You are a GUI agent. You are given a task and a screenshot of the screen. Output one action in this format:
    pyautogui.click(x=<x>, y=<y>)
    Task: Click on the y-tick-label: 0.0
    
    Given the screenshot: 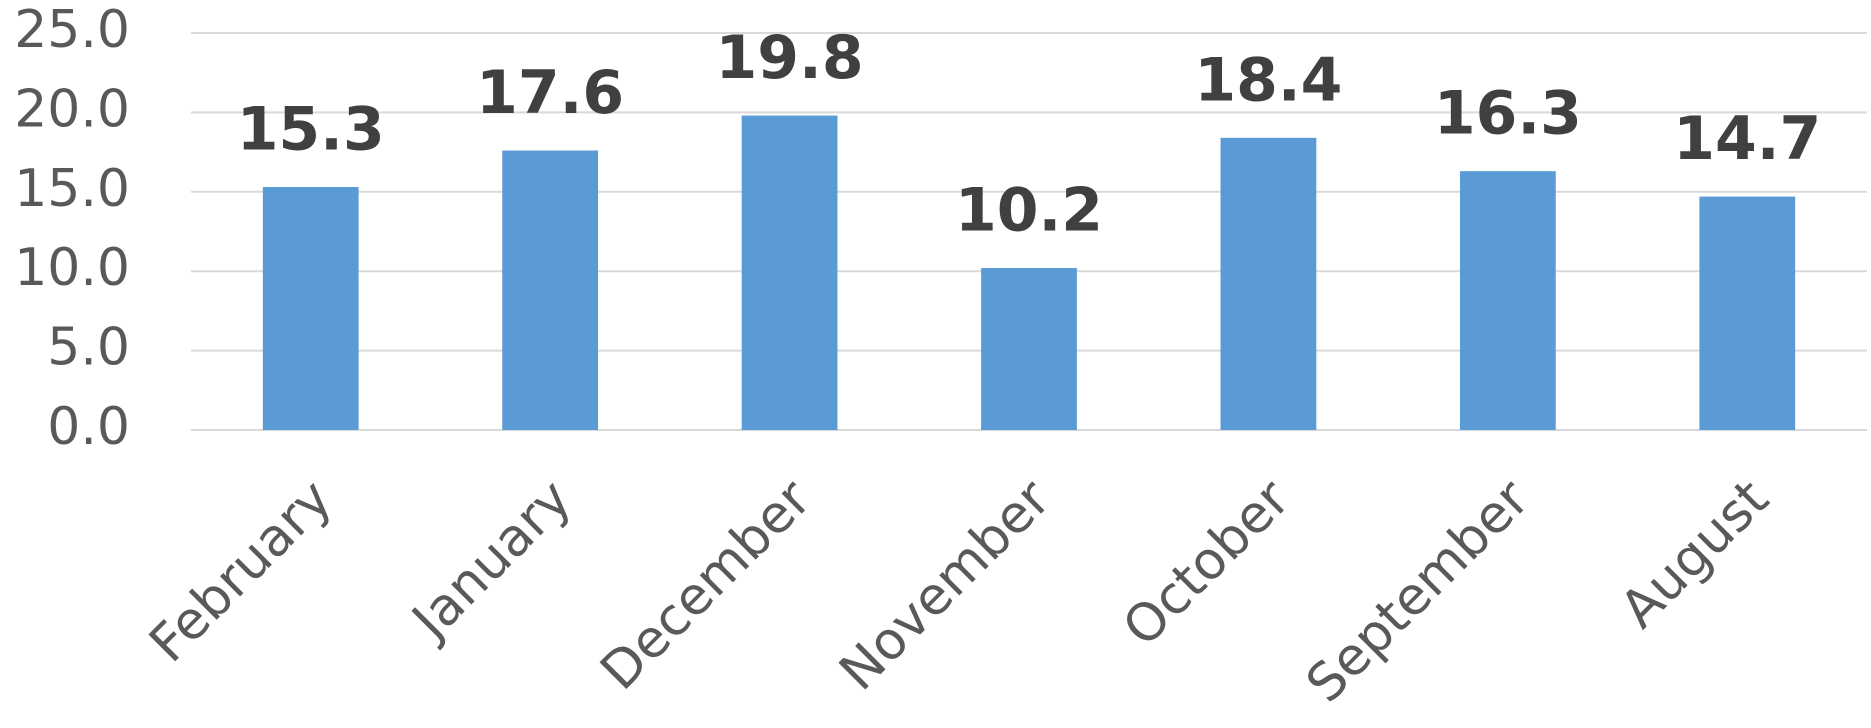 What is the action you would take?
    pyautogui.click(x=88, y=427)
    